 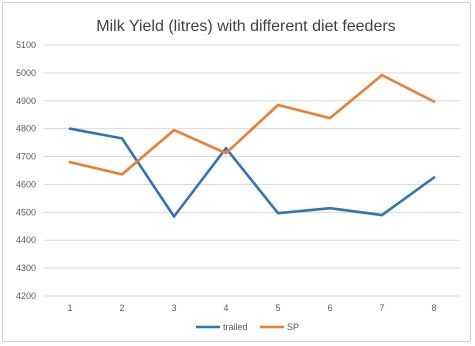 I want to click on y-tick-label: 4300, so click(x=26, y=268).